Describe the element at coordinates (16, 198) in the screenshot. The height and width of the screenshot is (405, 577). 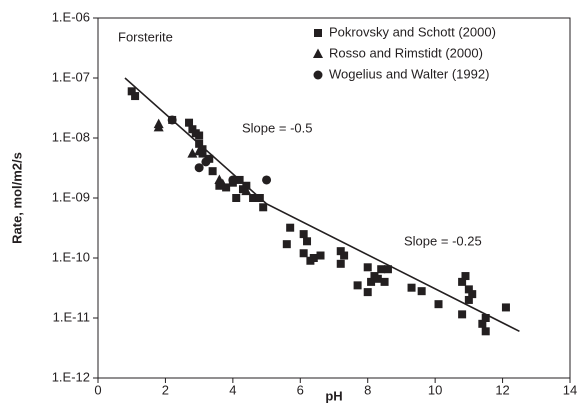
I see `y-axis-label: Rate, mol/m2/s` at that location.